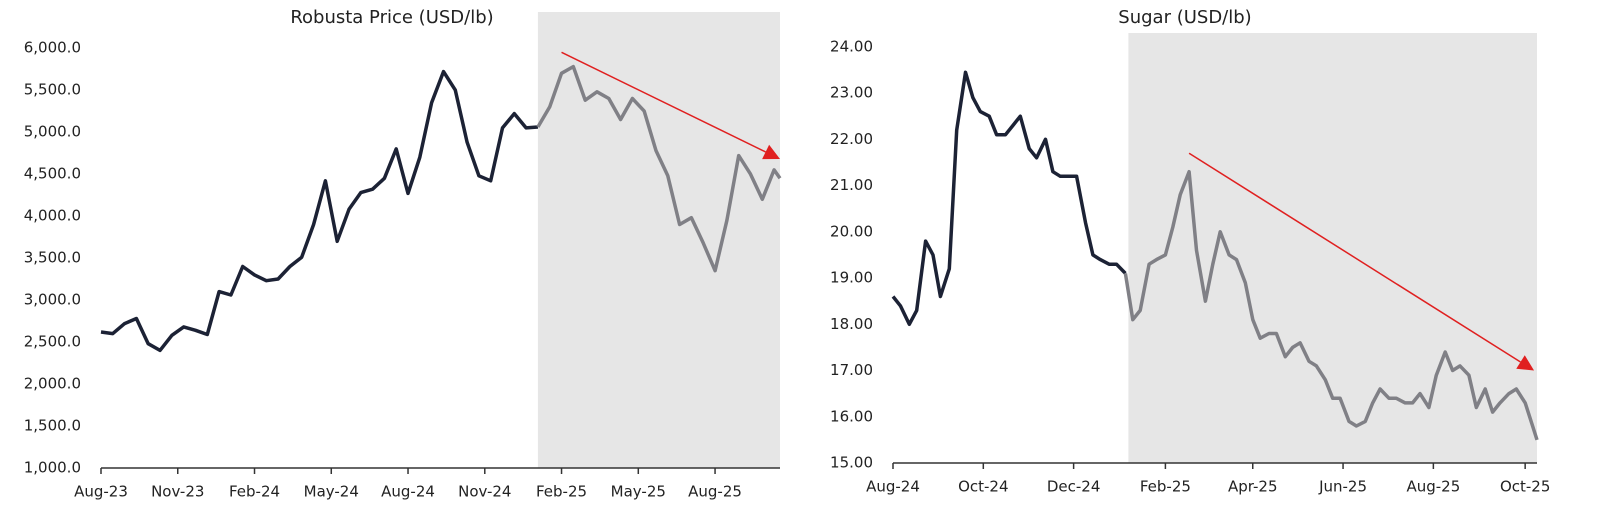 The image size is (1600, 521). What do you see at coordinates (52, 468) in the screenshot?
I see `y-tick-label: 1,000.0` at bounding box center [52, 468].